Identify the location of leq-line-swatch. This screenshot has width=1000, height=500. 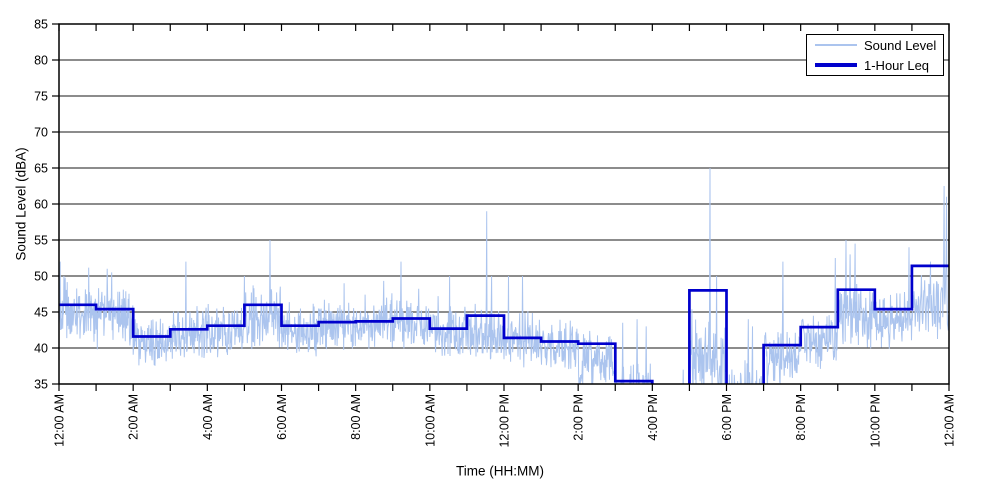
(836, 65).